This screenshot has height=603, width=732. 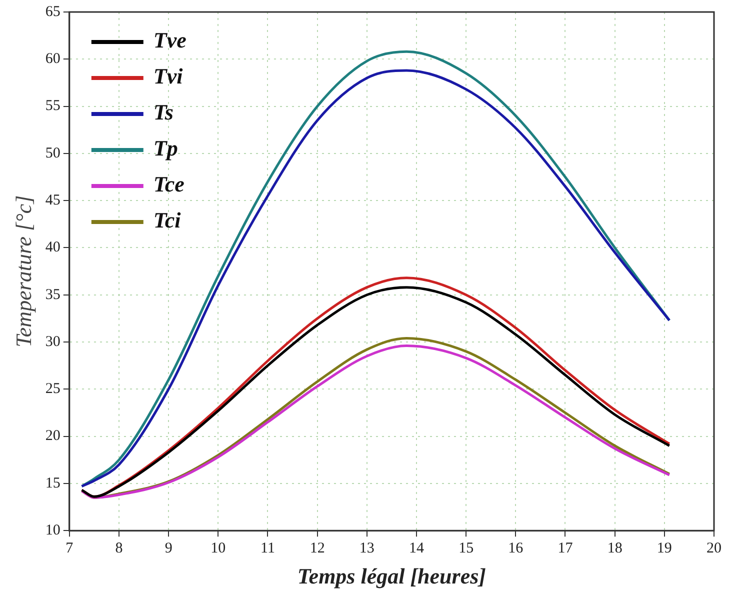 What do you see at coordinates (167, 220) in the screenshot?
I see `legend-label: Tci` at bounding box center [167, 220].